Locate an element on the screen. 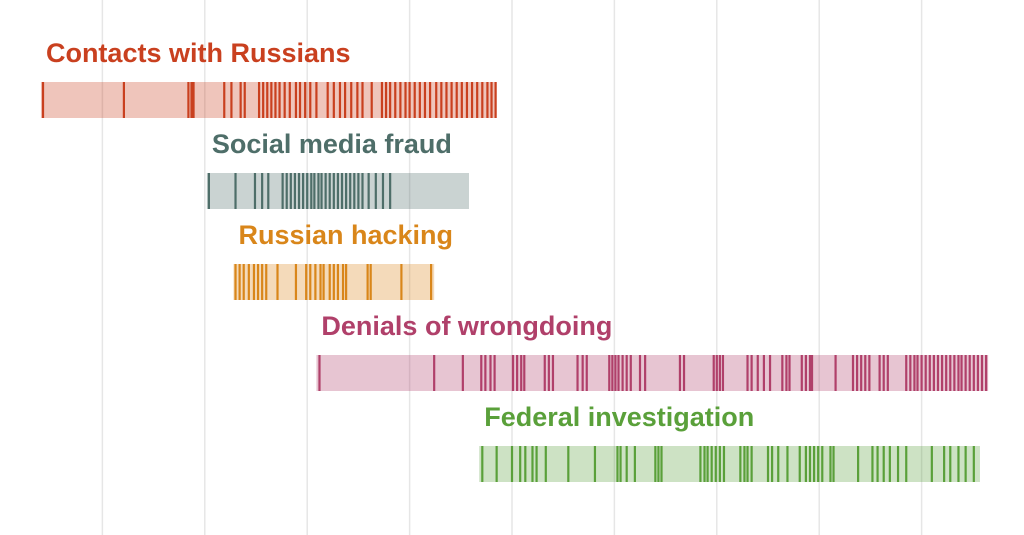 The width and height of the screenshot is (1024, 535). series-label: Social media fraud is located at coordinates (332, 144).